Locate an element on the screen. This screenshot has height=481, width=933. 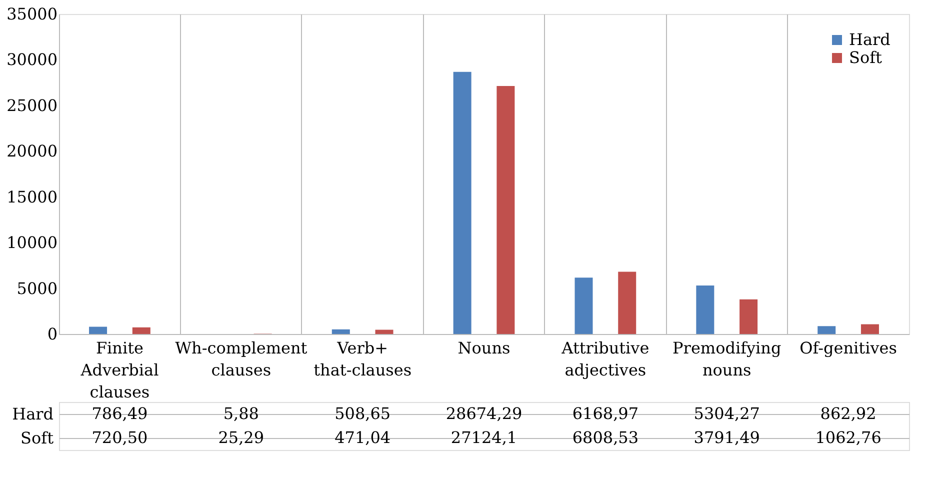
y-tick-label: 30000 is located at coordinates (32, 60).